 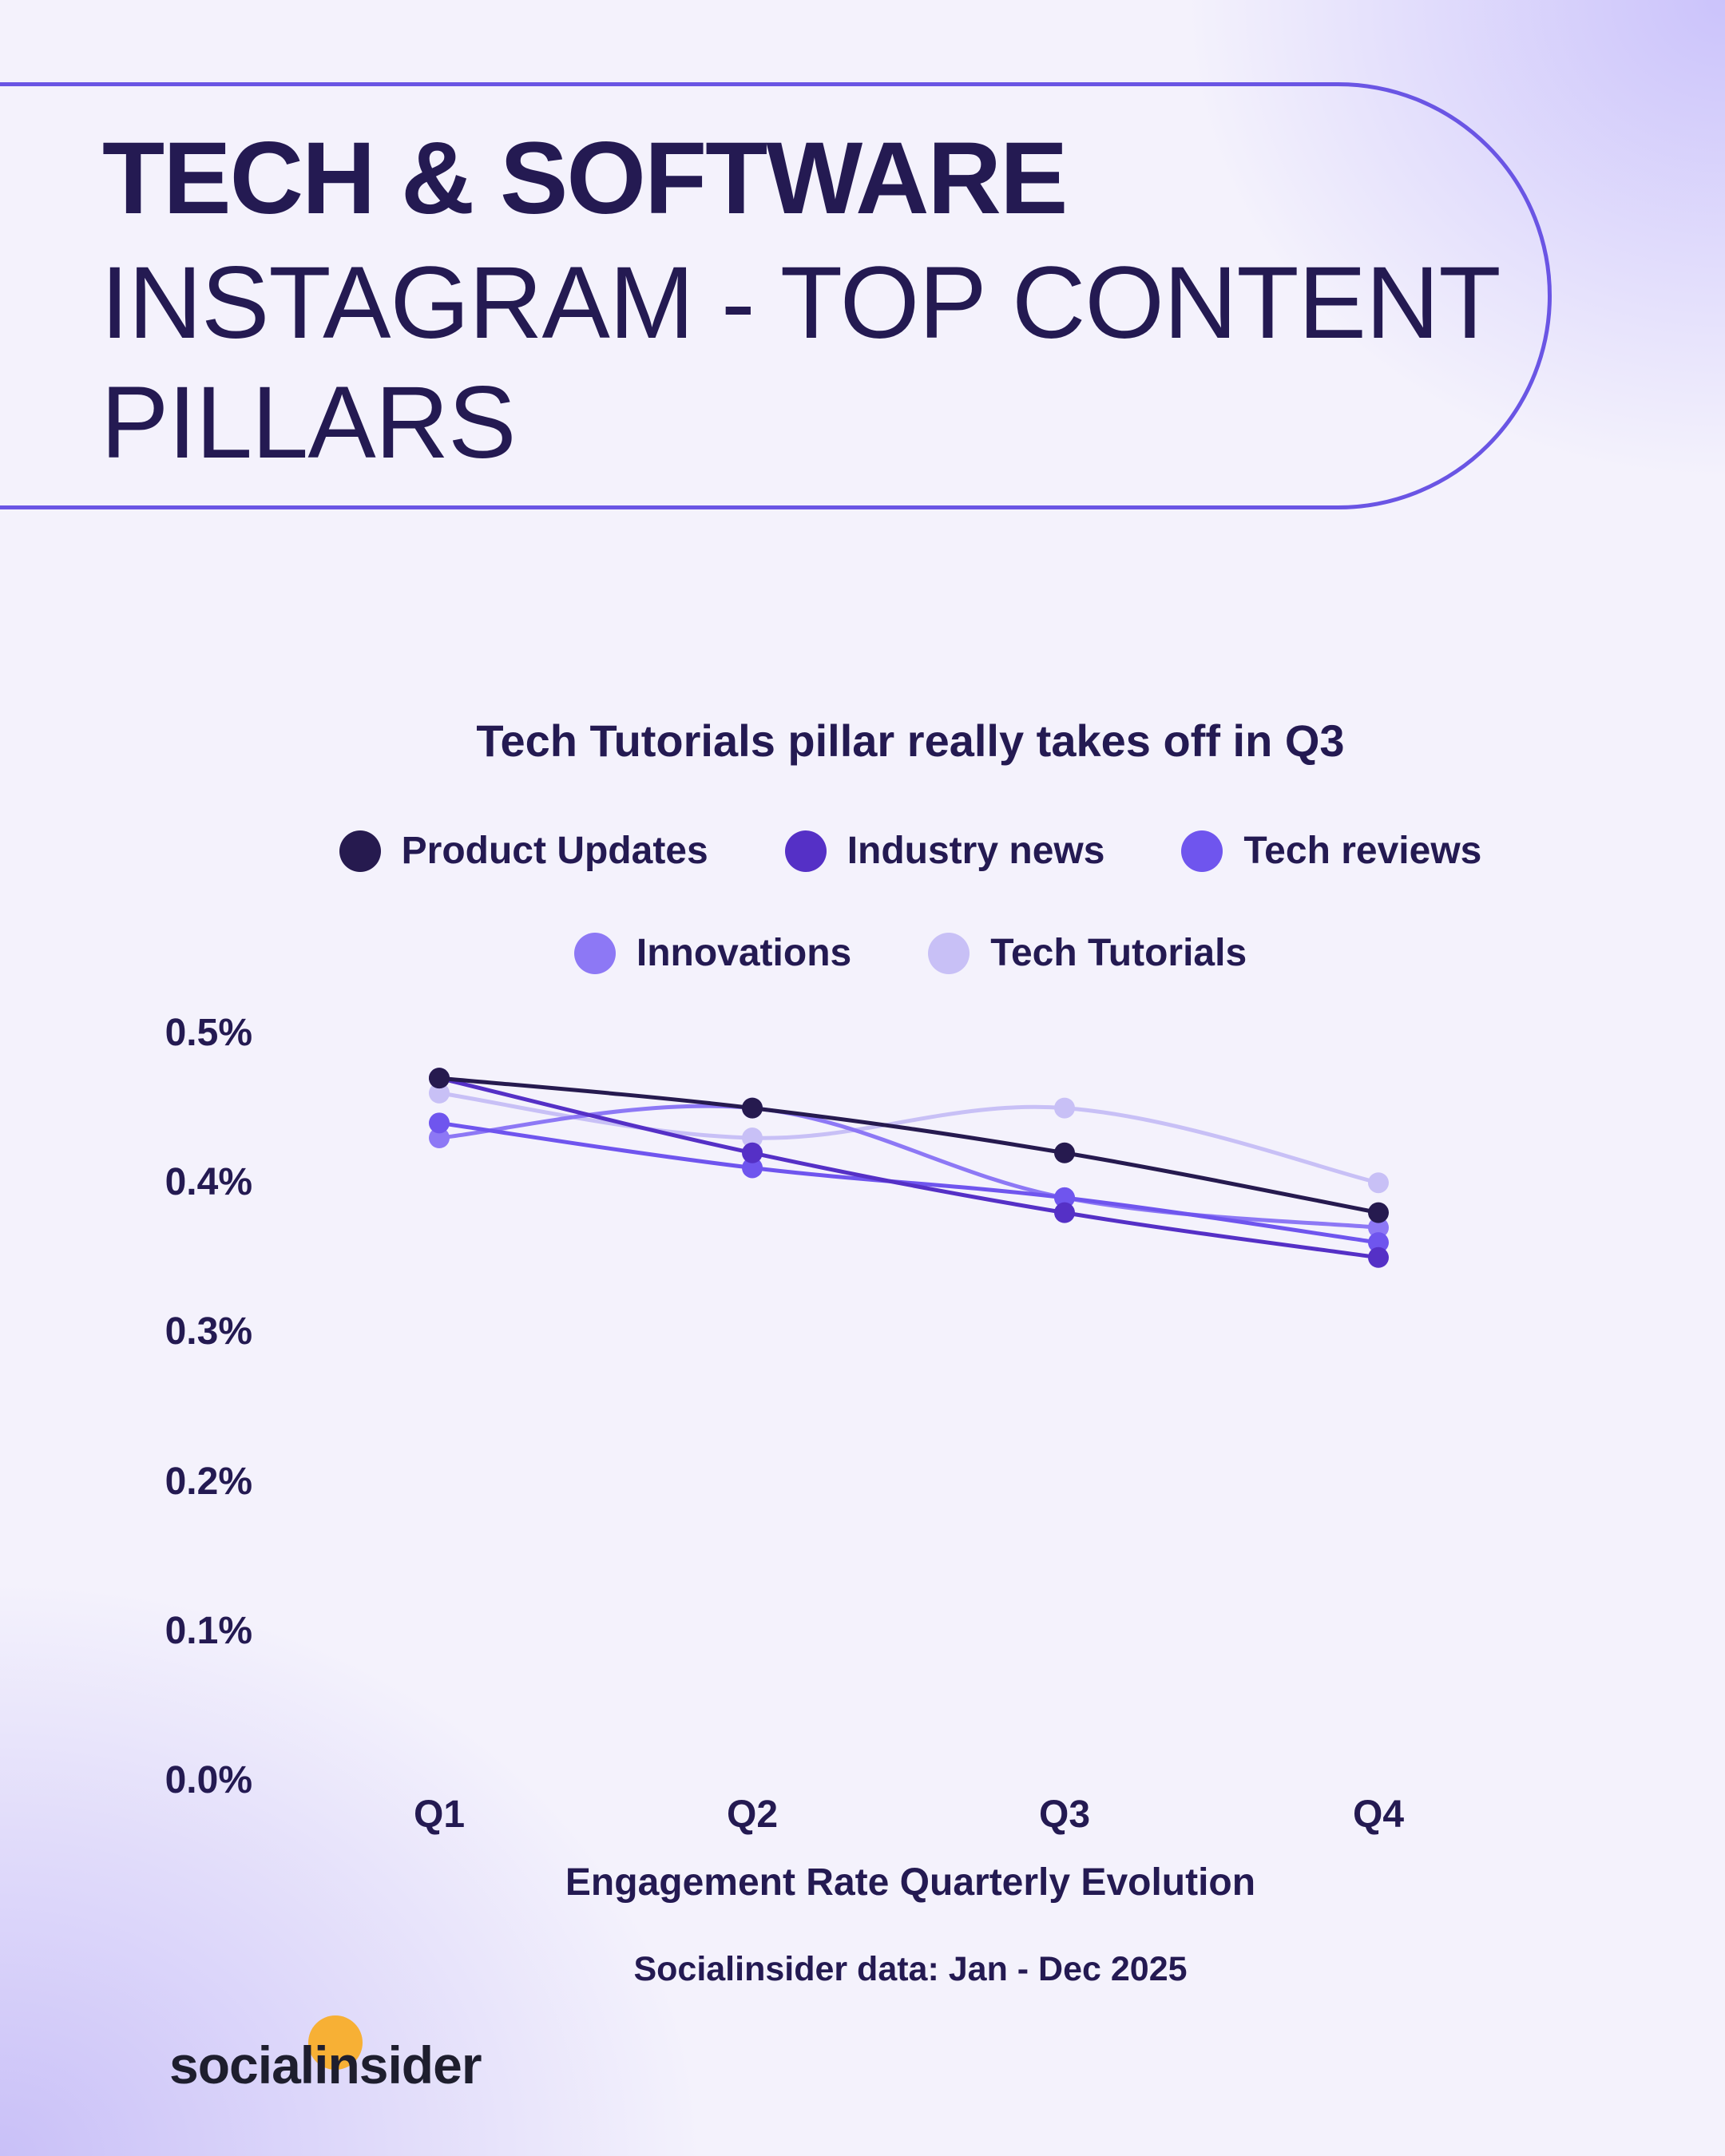 What do you see at coordinates (753, 1814) in the screenshot?
I see `x-tick-label: Q2` at bounding box center [753, 1814].